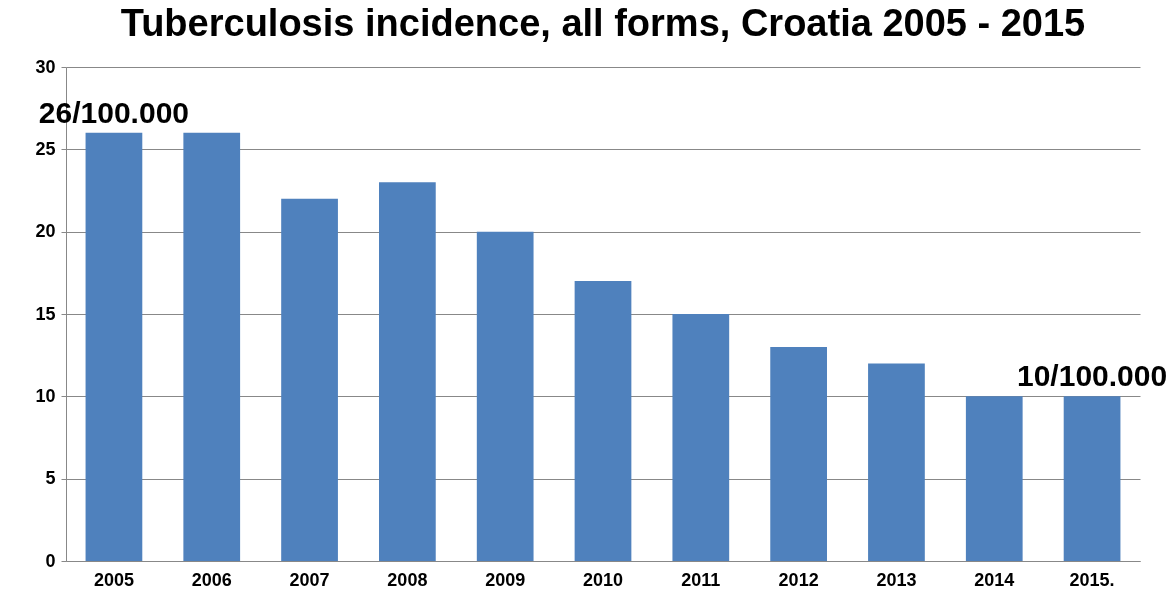 This screenshot has width=1173, height=606. I want to click on x-tick-label: 2006, so click(211, 579).